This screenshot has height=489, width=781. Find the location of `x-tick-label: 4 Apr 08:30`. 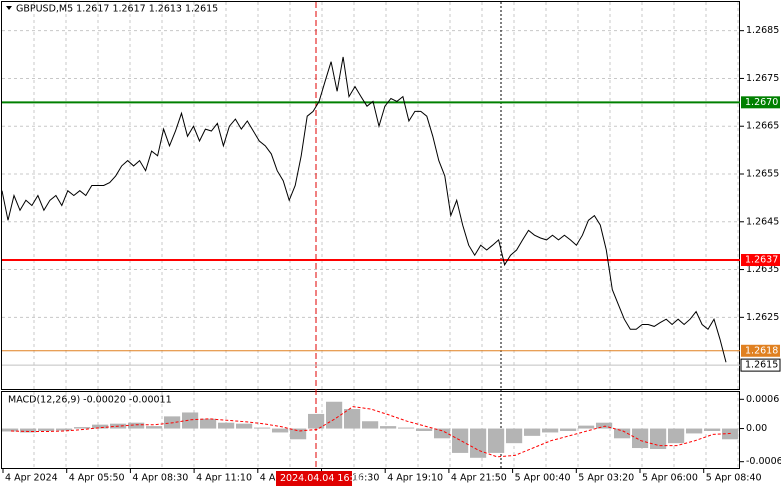

x-tick-label: 4 Apr 08:30 is located at coordinates (160, 478).